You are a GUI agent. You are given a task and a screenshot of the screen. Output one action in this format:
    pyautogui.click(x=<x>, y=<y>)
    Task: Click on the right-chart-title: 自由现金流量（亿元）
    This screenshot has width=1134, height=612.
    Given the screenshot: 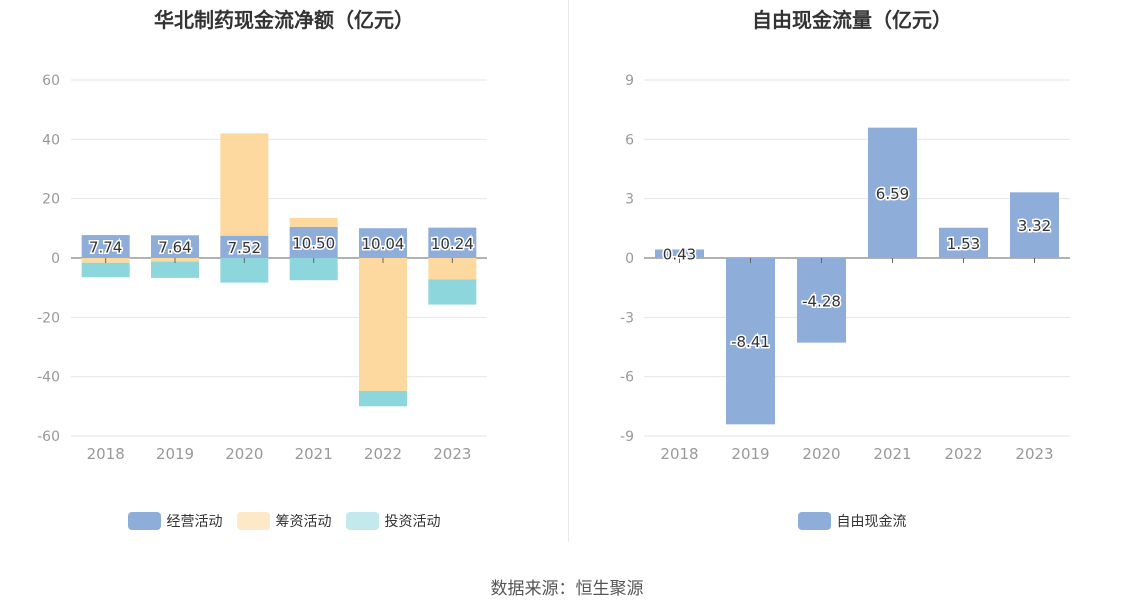 What is the action you would take?
    pyautogui.click(x=852, y=20)
    